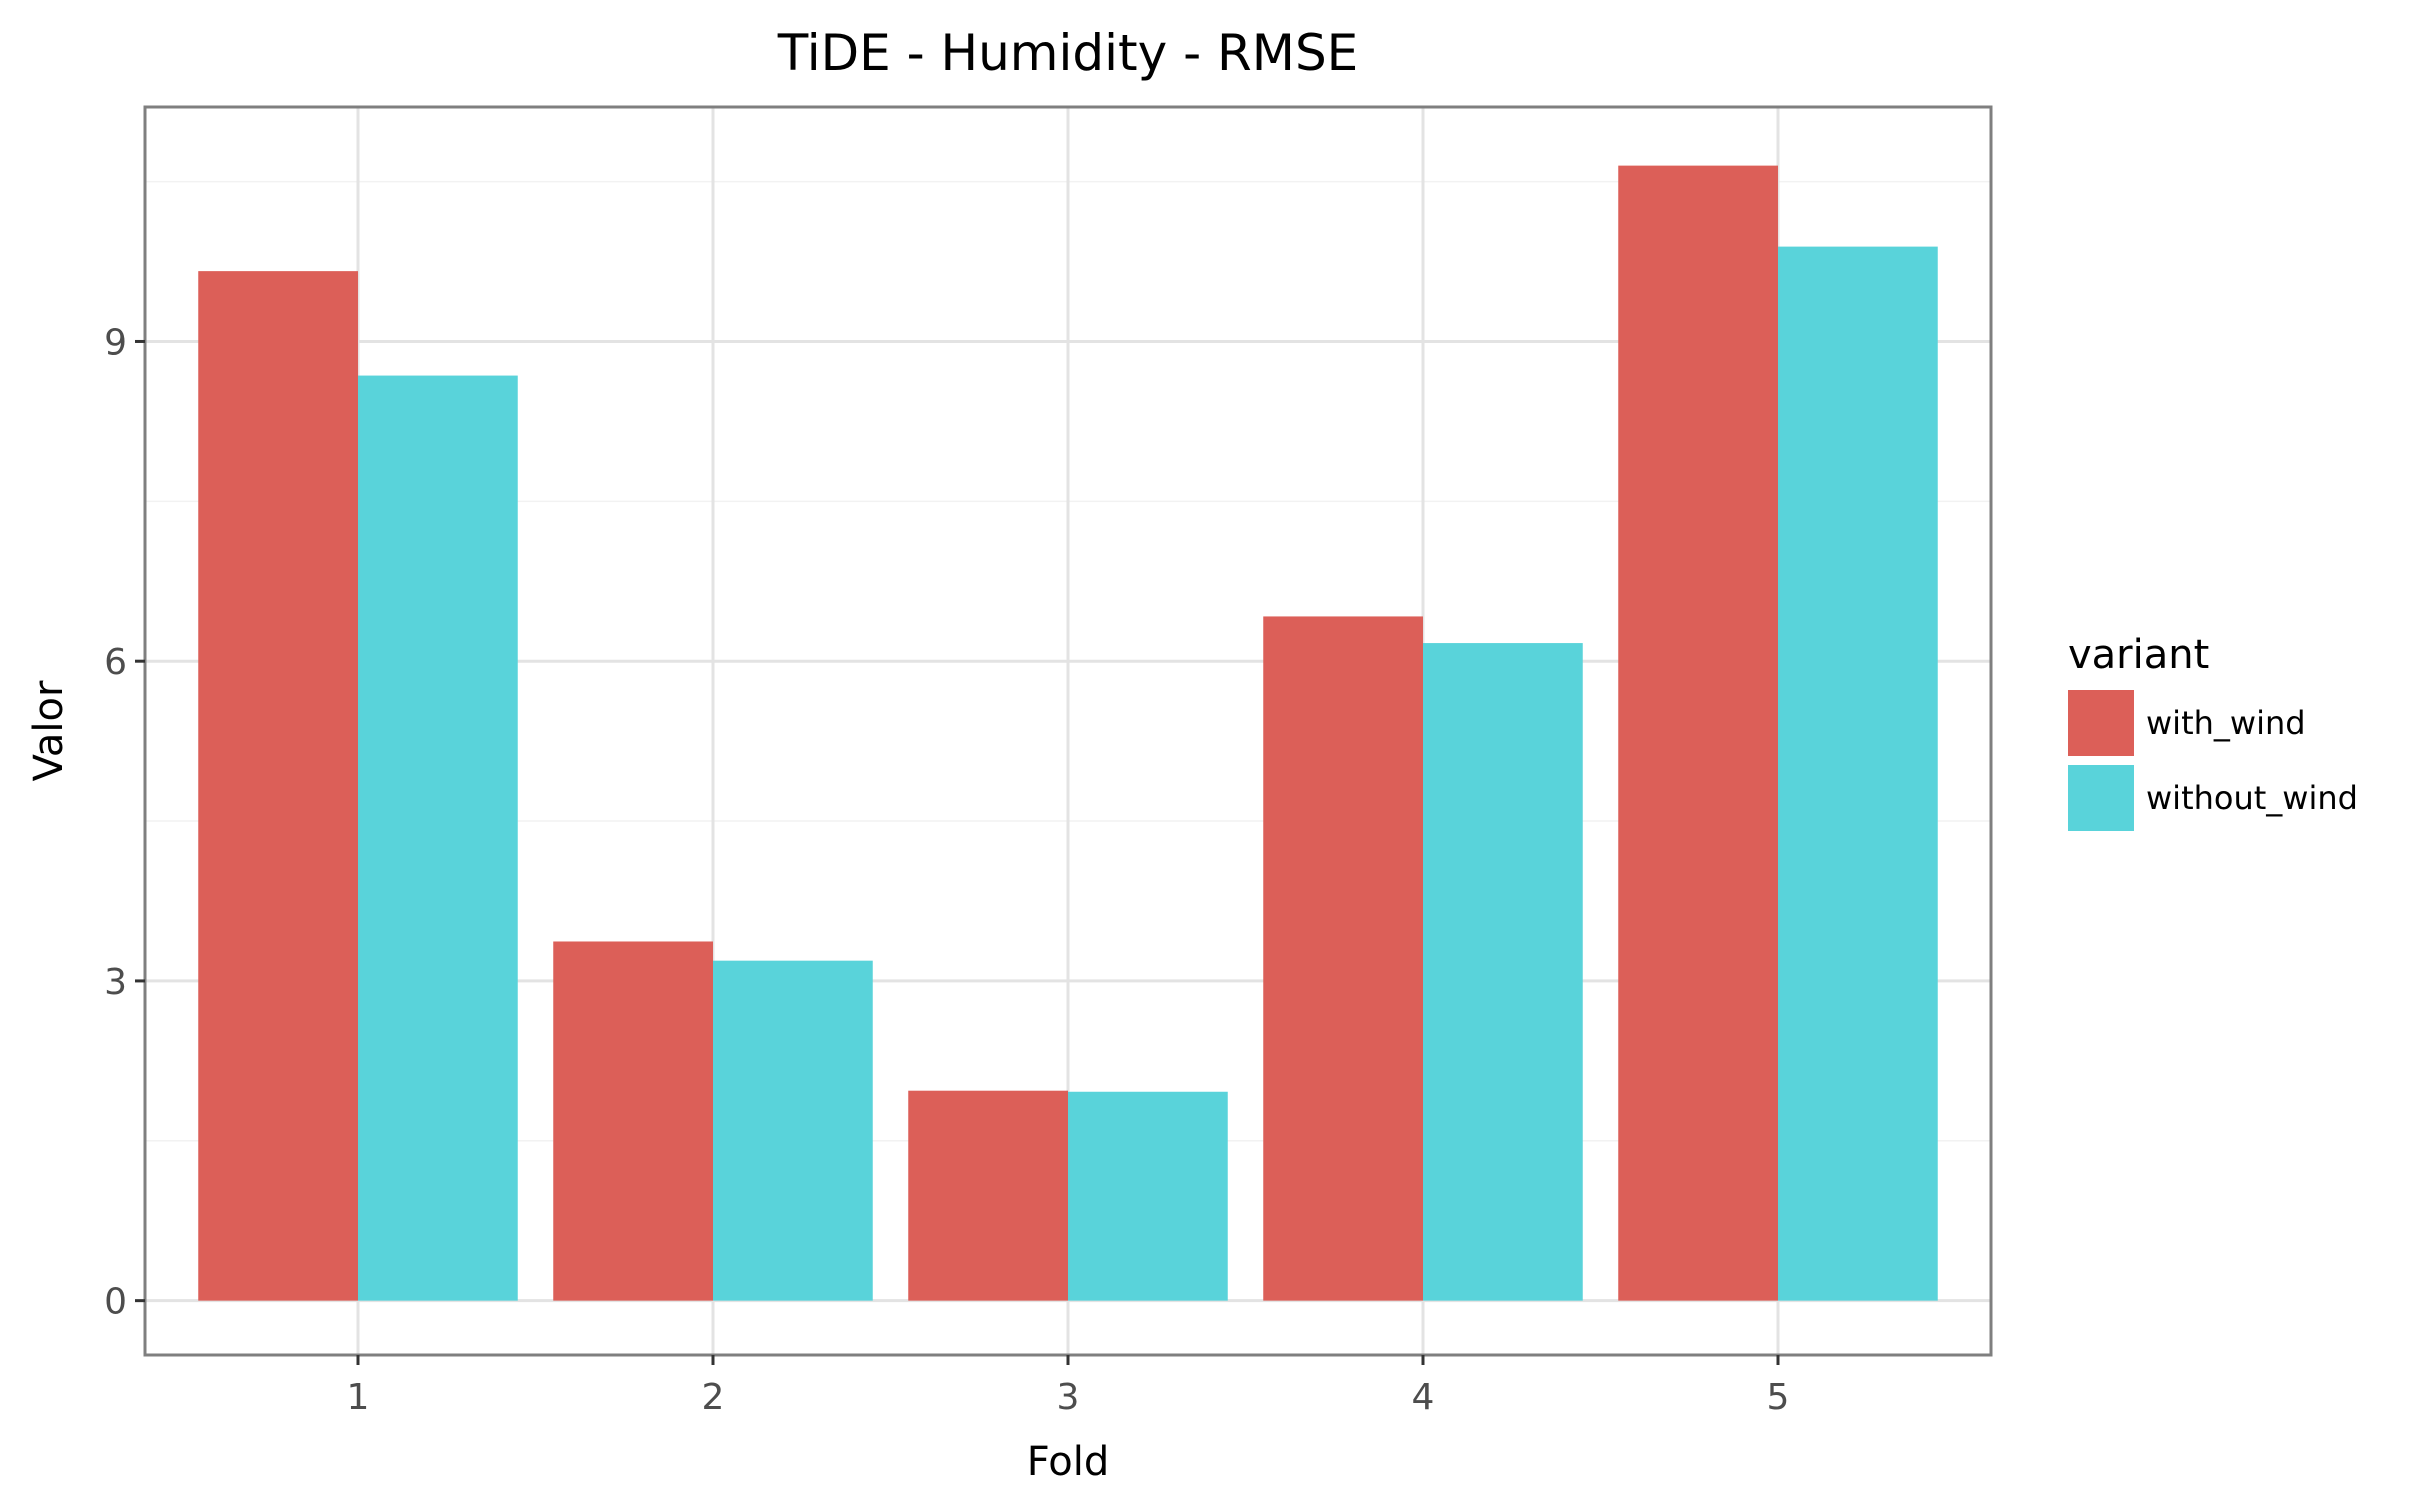 This screenshot has width=2411, height=1511. Describe the element at coordinates (1778, 1397) in the screenshot. I see `x-tick-label: 5` at that location.